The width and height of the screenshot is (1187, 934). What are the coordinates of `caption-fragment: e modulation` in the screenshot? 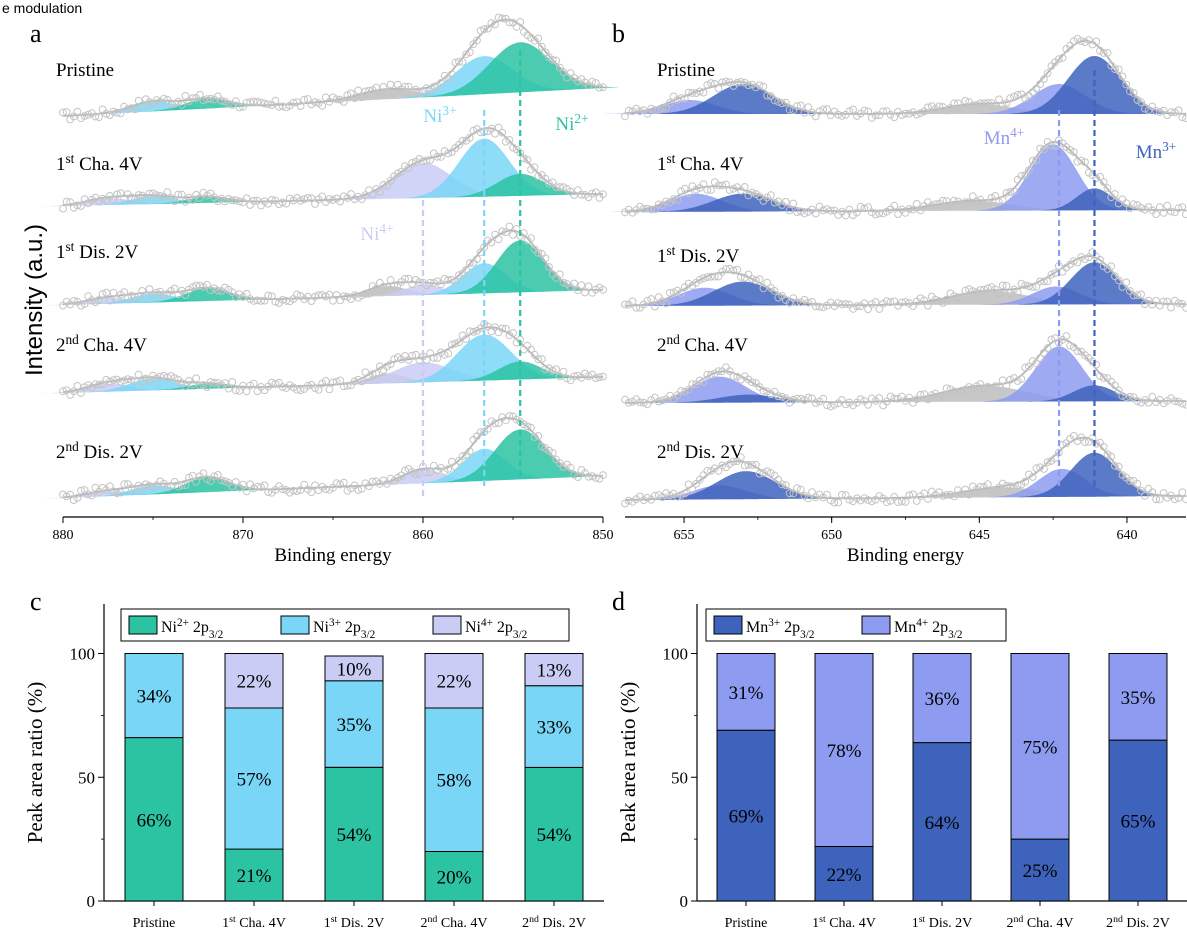 It's located at (42, 8).